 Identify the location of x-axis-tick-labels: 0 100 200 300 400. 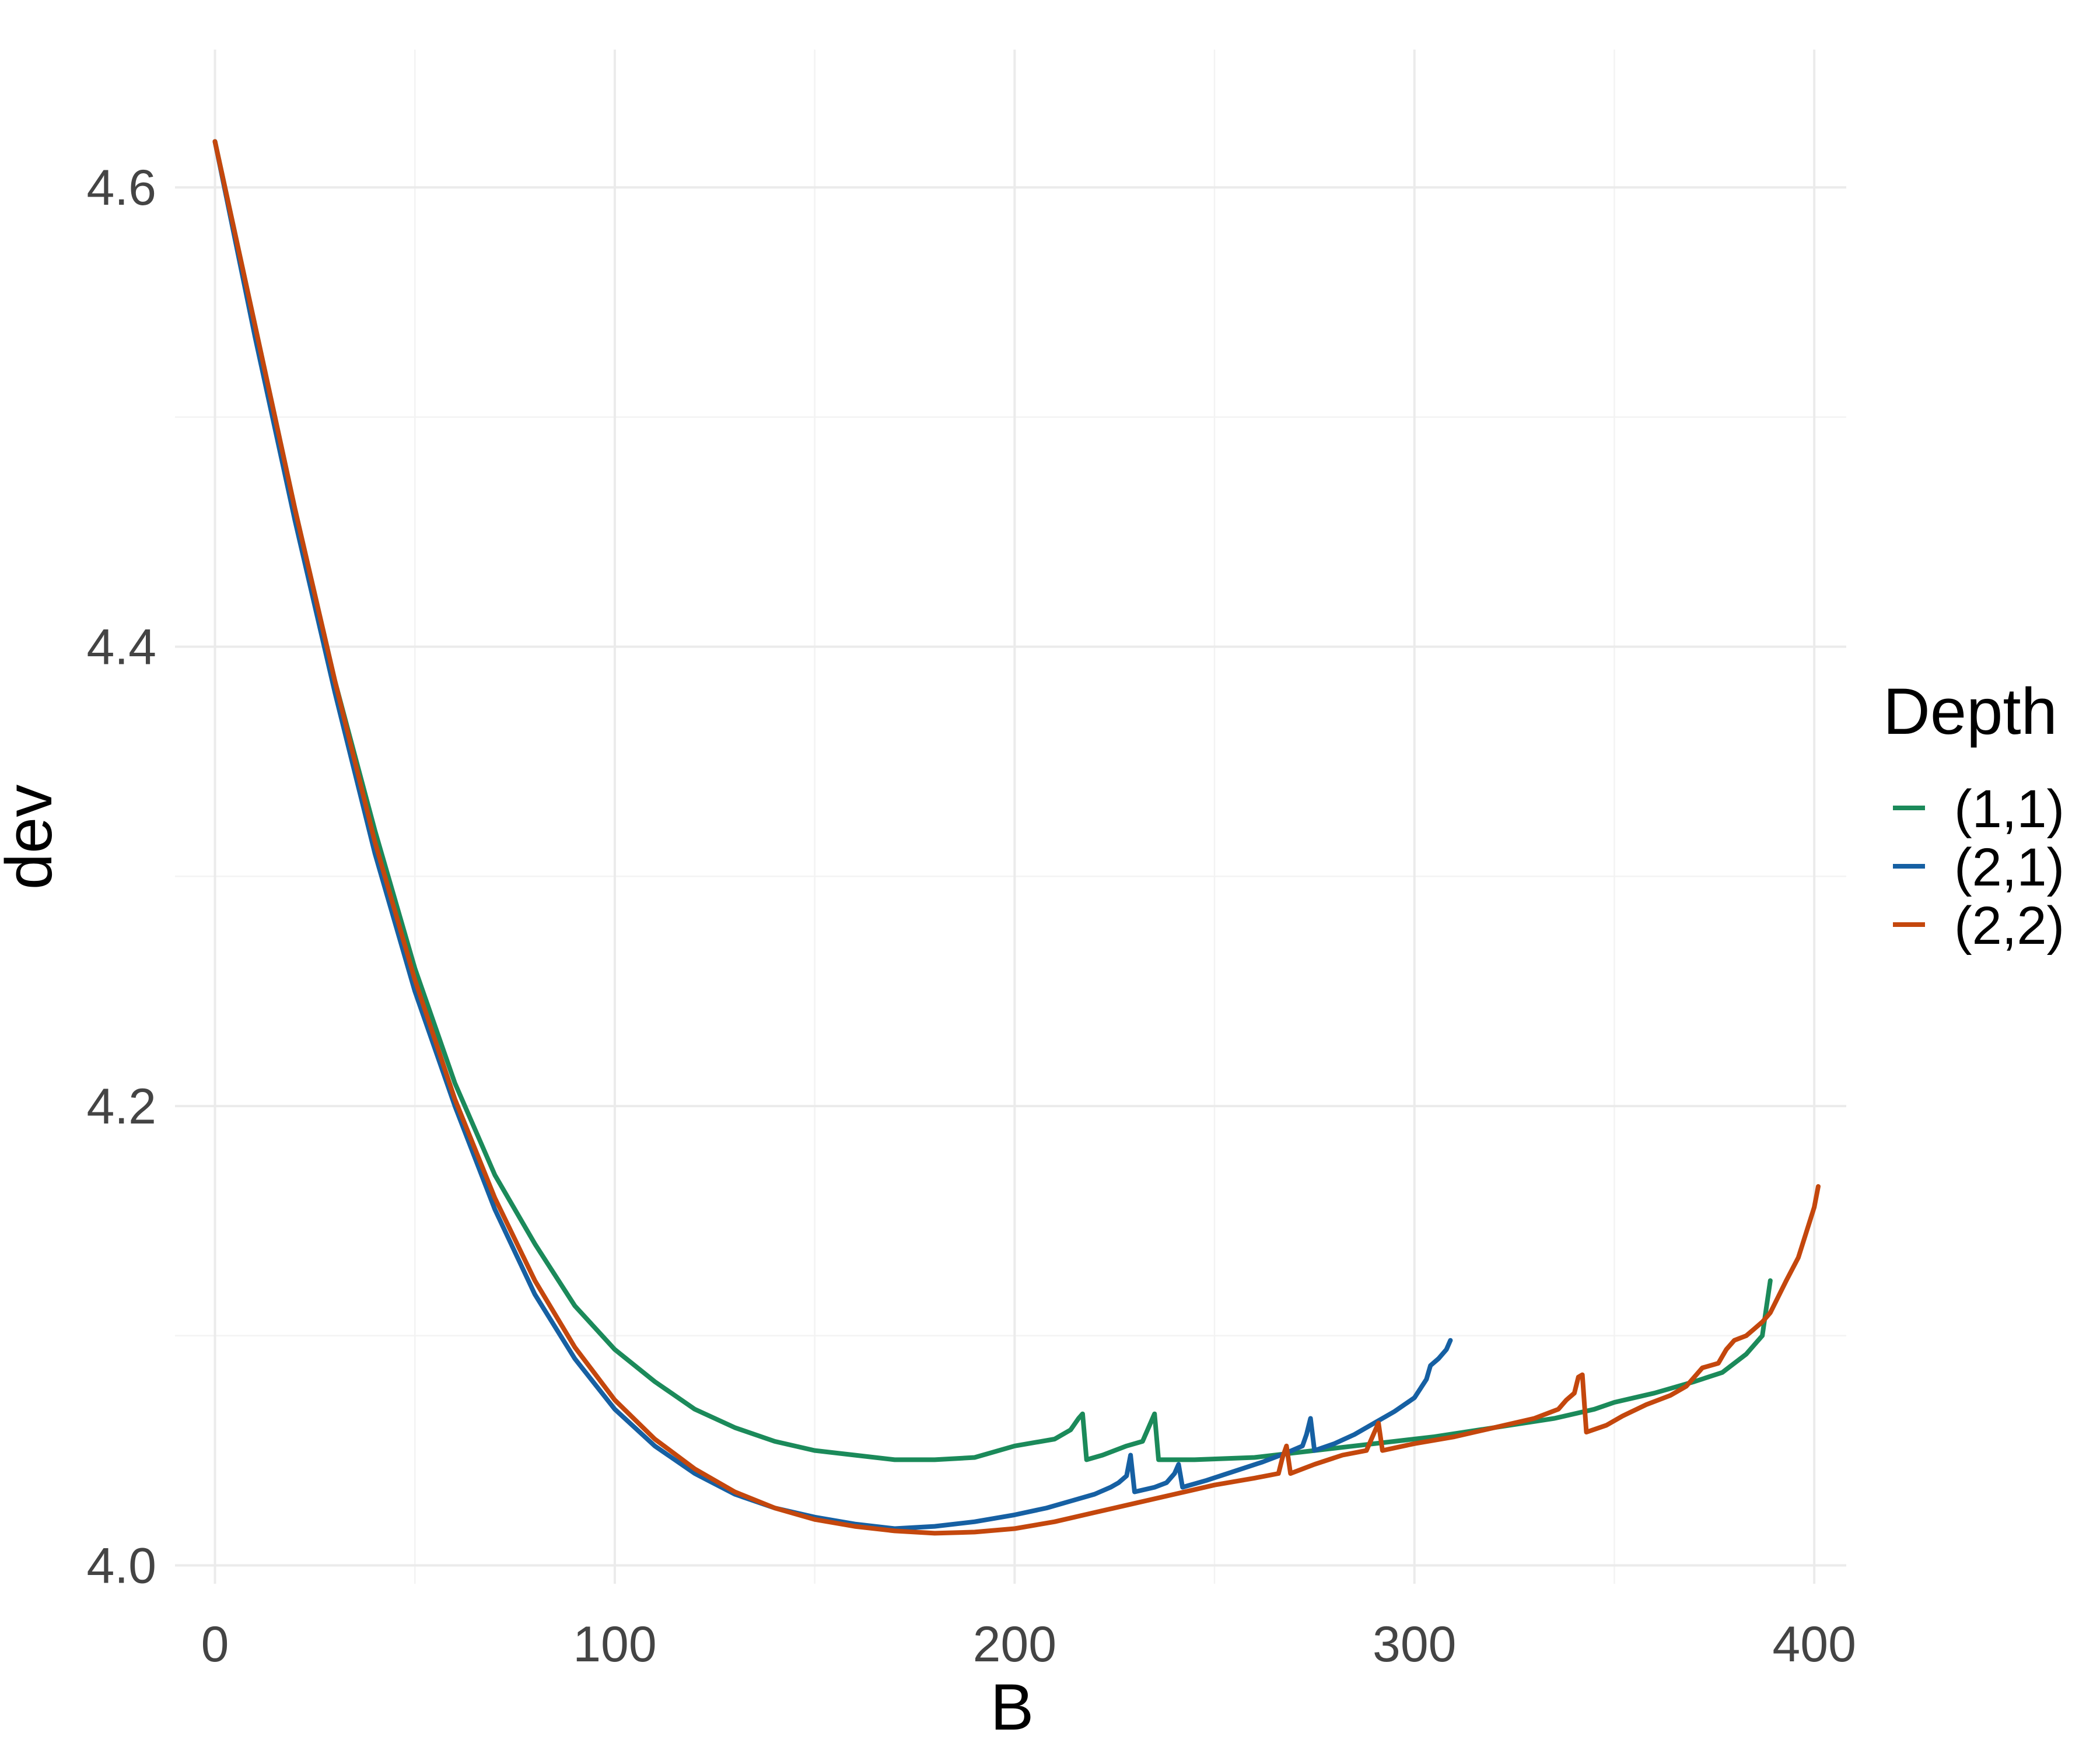
(1028, 1644).